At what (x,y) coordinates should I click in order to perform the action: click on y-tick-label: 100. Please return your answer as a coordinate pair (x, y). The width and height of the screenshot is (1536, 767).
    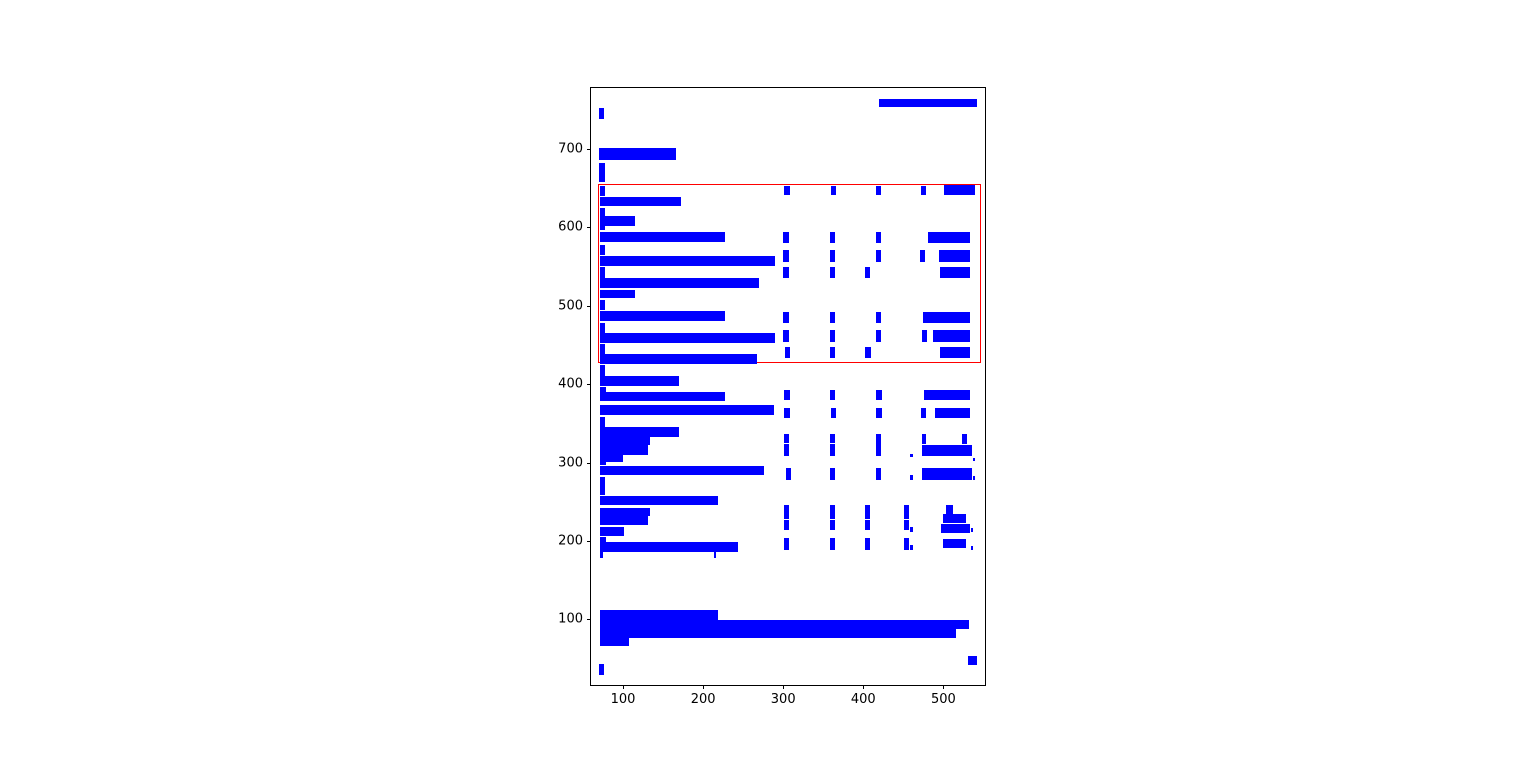
    Looking at the image, I should click on (570, 619).